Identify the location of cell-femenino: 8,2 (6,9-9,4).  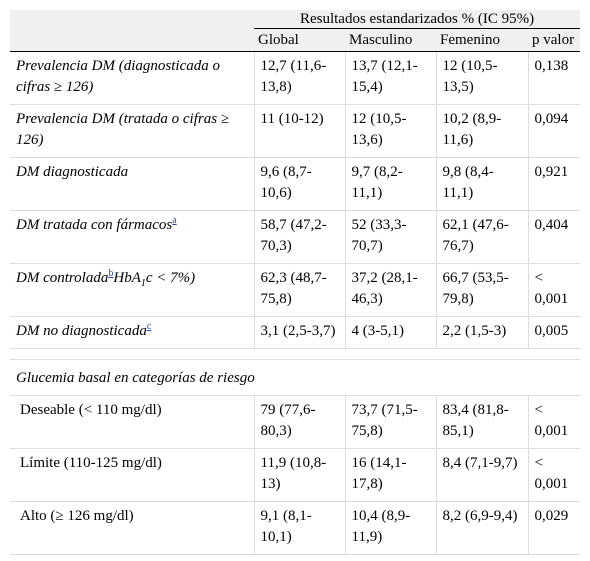
(481, 528).